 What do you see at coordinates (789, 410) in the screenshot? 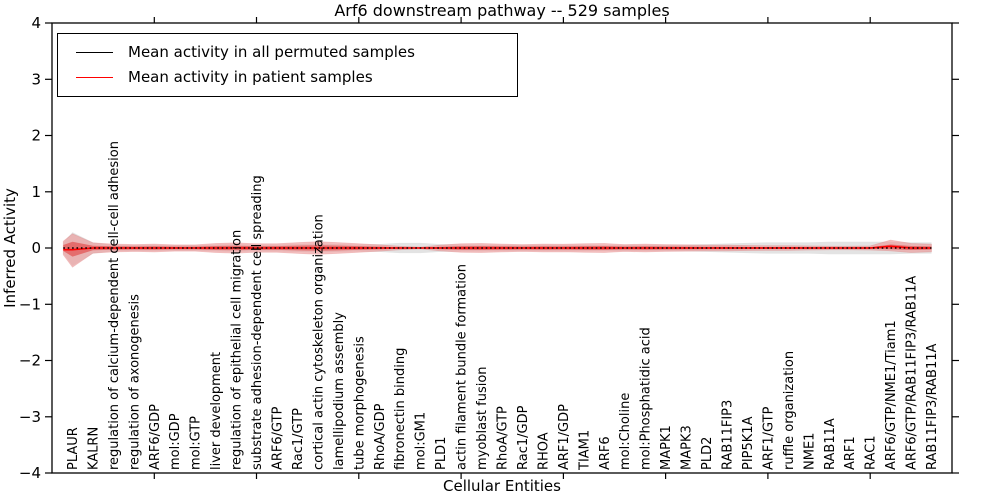
I see `category-label: ruffle organization` at bounding box center [789, 410].